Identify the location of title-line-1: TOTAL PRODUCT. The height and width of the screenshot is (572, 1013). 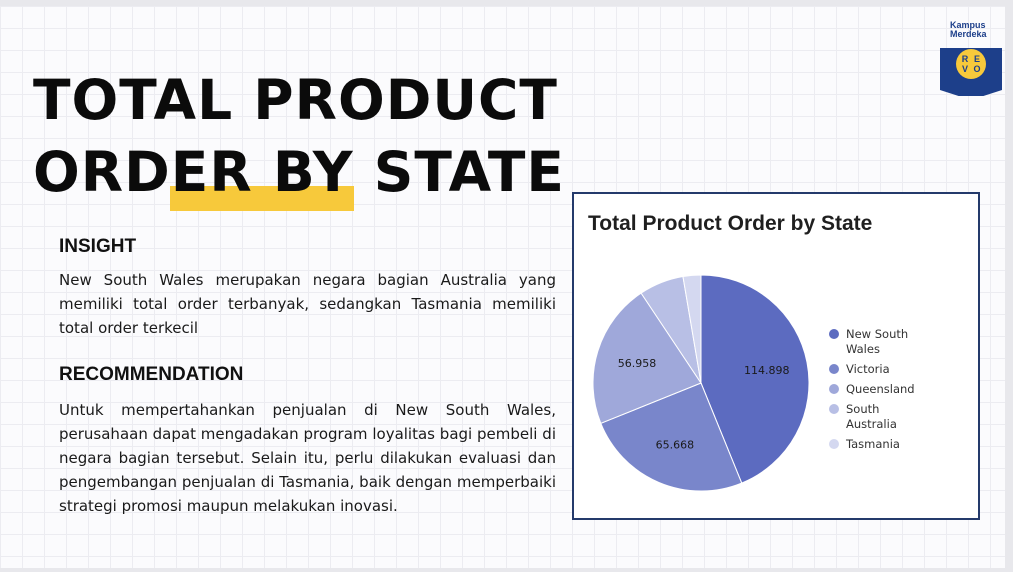
(295, 100).